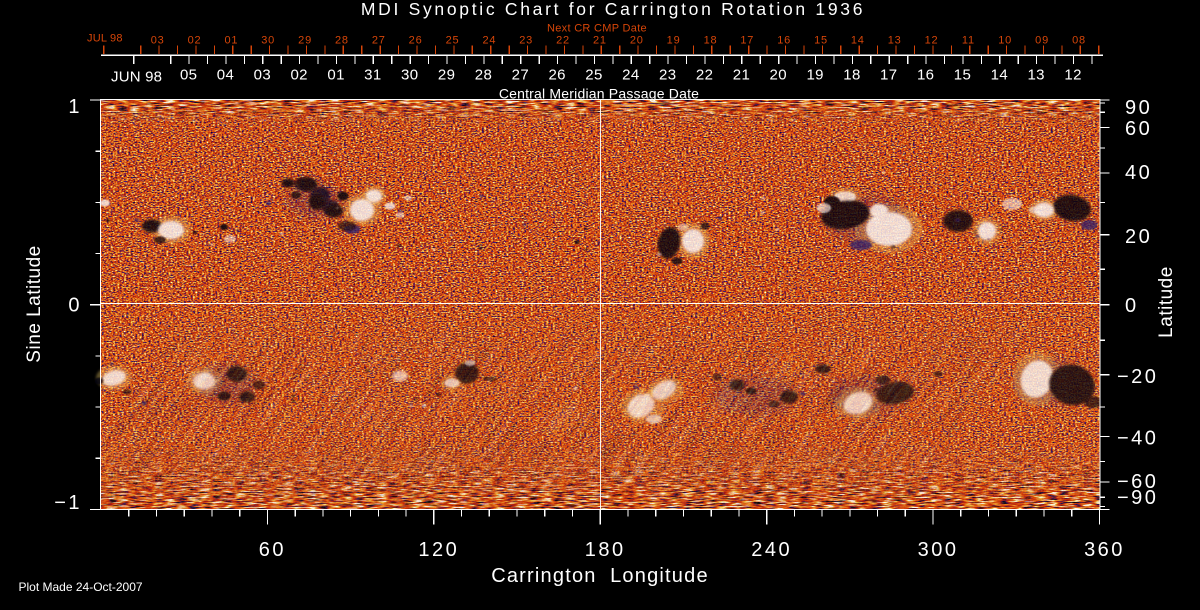 Image resolution: width=1200 pixels, height=610 pixels. I want to click on svg-text: 09, so click(1042, 41).